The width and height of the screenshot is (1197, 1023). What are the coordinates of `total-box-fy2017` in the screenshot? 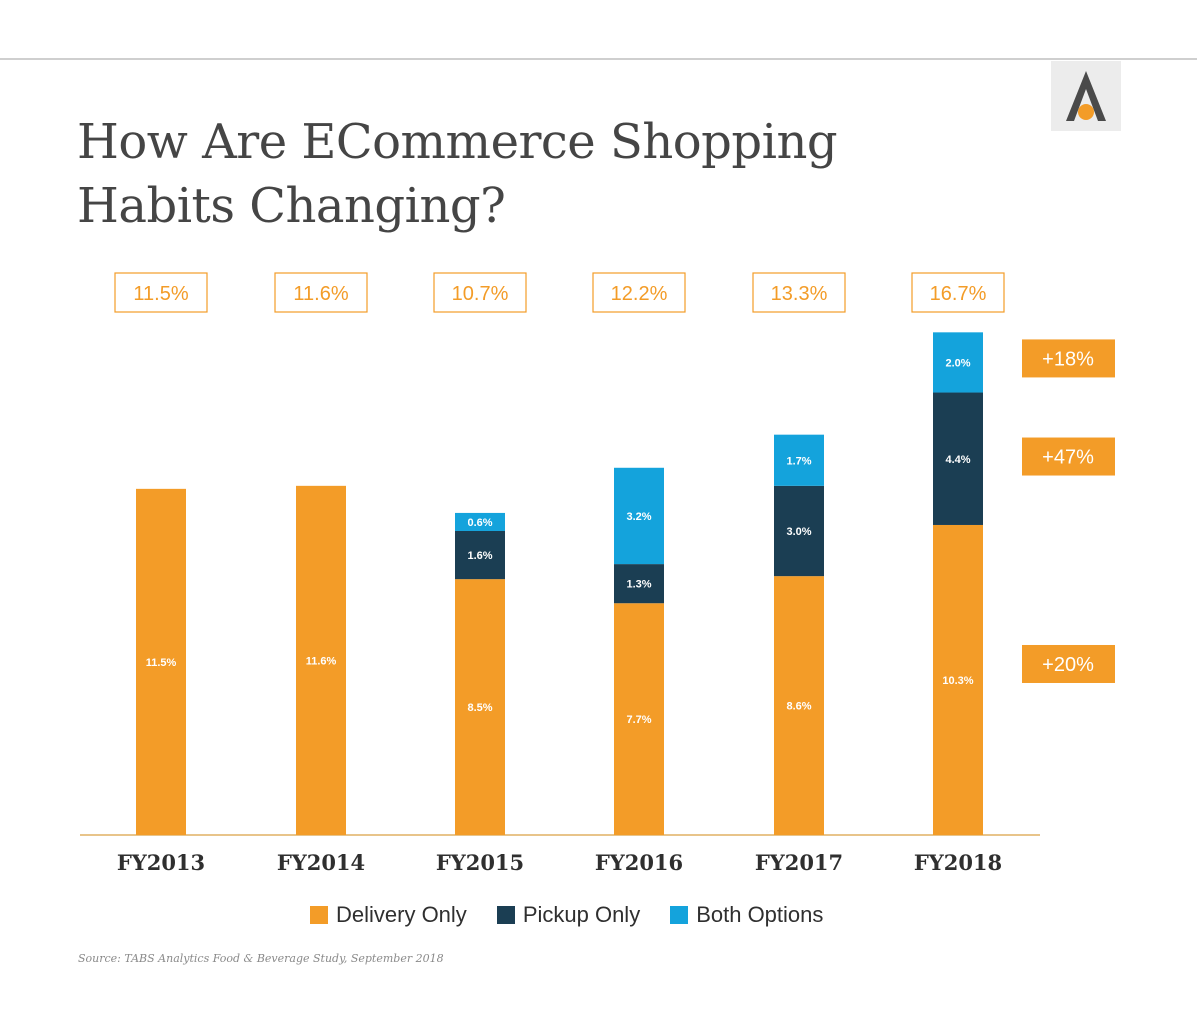 It's located at (799, 292).